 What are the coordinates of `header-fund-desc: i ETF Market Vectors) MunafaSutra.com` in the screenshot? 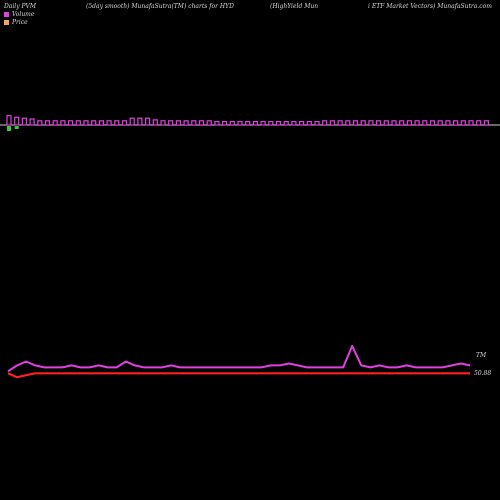 It's located at (430, 6).